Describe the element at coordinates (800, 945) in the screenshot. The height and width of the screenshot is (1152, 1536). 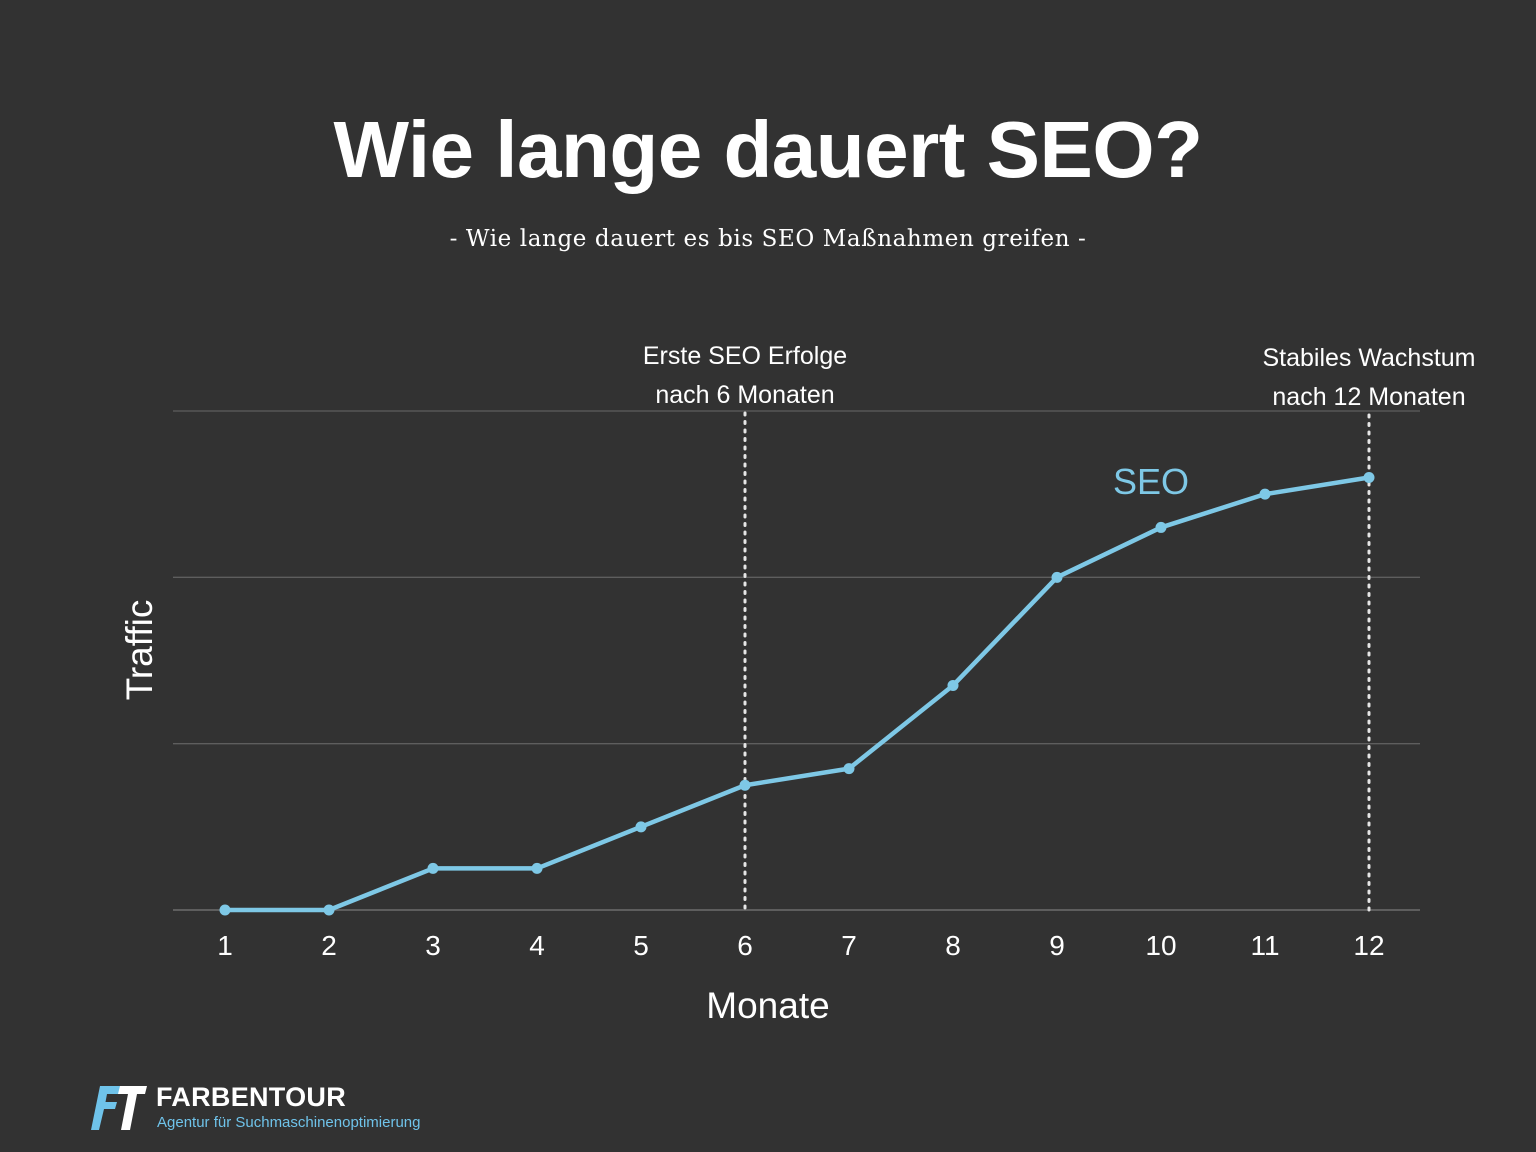
I see `x-tick-layer: 1 2 3 4 5 6 7 8 9 10 11 12` at that location.